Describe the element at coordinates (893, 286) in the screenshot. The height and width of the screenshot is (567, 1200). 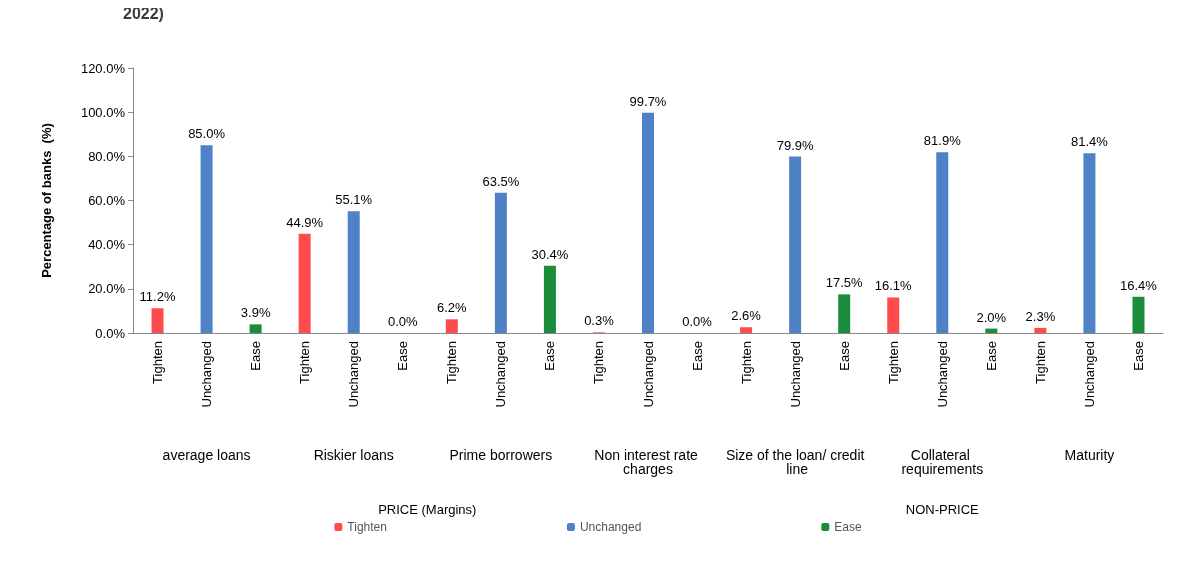
I see `data-label: 16.1%` at that location.